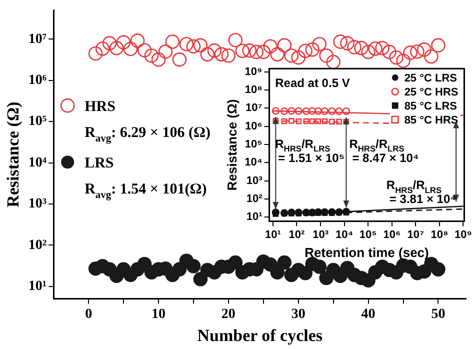 This screenshot has width=474, height=349. What do you see at coordinates (431, 120) in the screenshot?
I see `legend-label: 85 °C HRS` at bounding box center [431, 120].